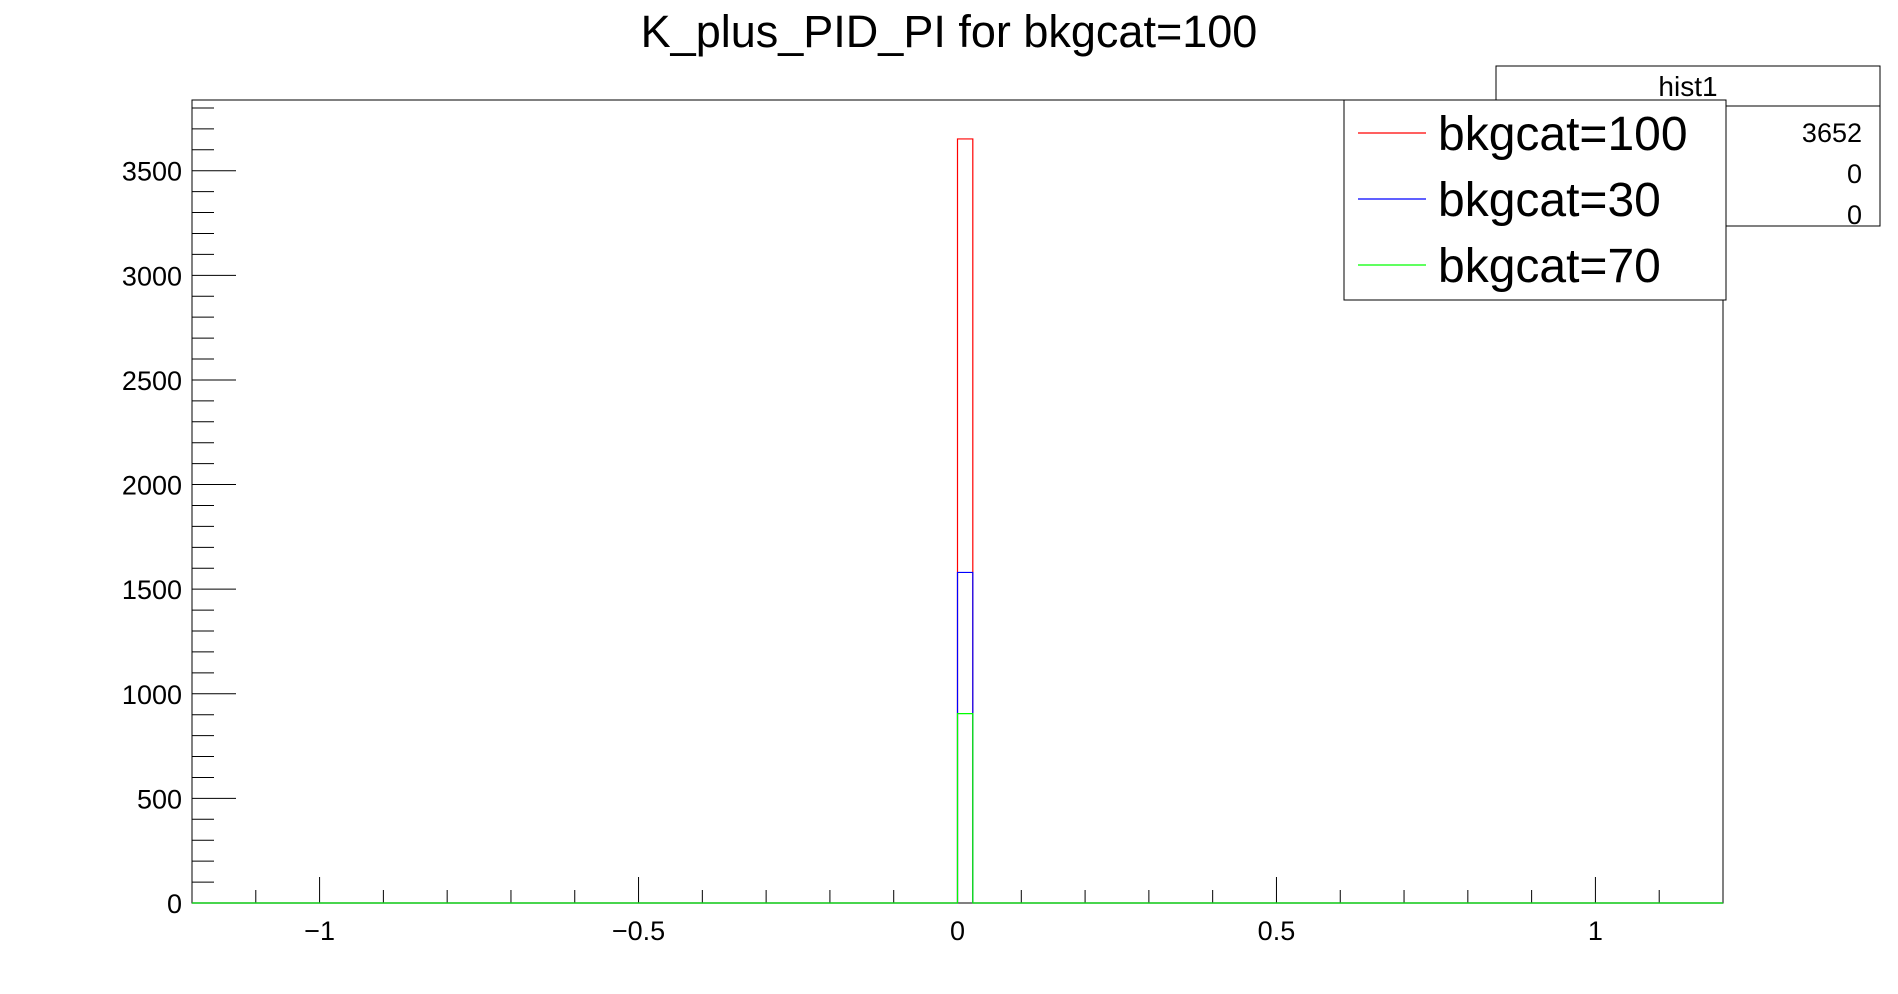 This screenshot has height=994, width=1898. Describe the element at coordinates (957, 931) in the screenshot. I see `x-tick-label: 0` at that location.